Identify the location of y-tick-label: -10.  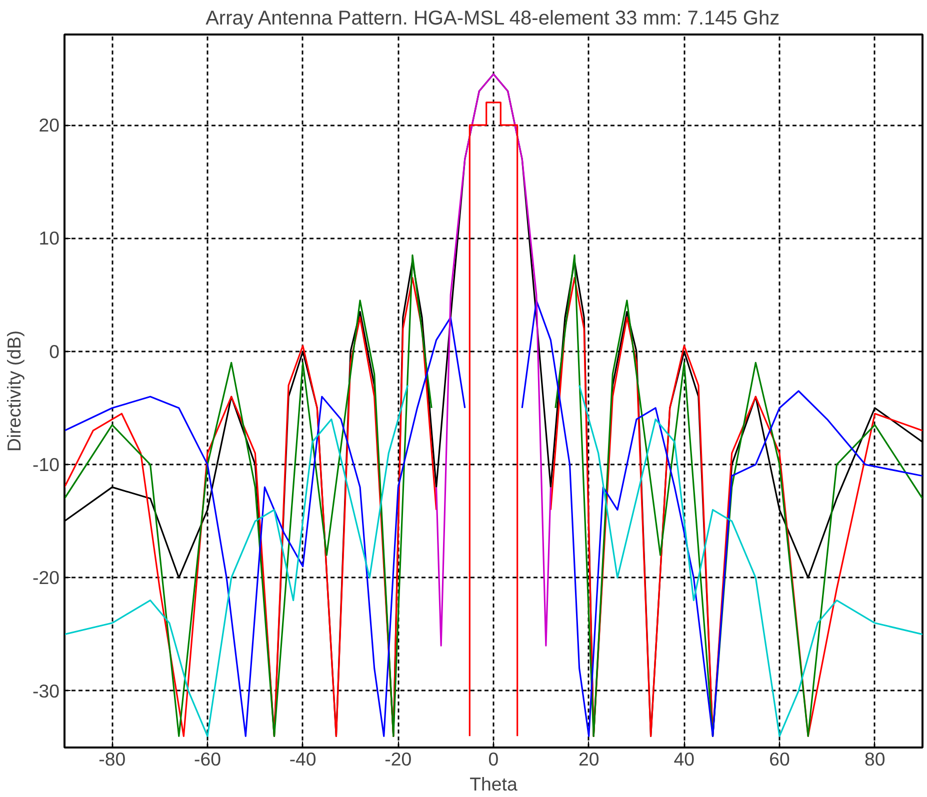
(46, 465).